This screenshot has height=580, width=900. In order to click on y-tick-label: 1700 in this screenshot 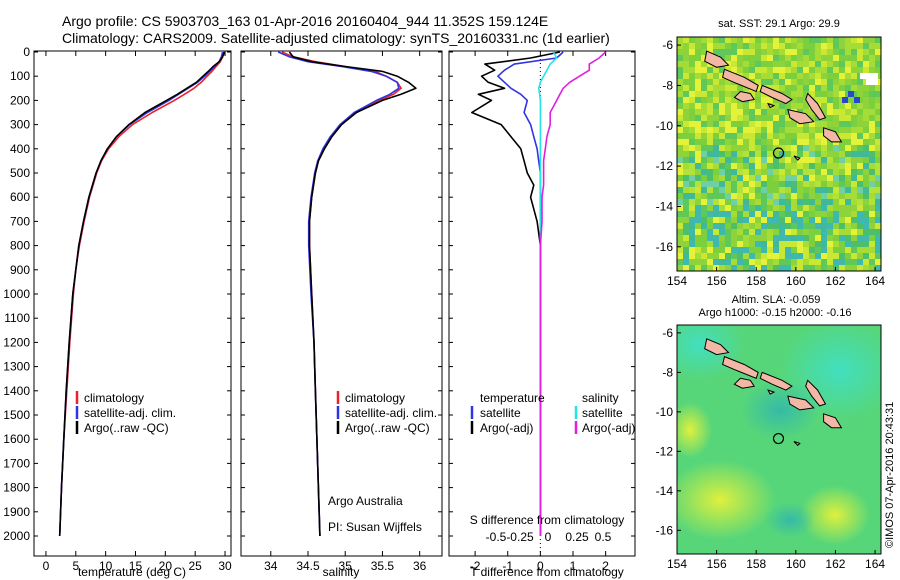, I will do `click(16, 463)`.